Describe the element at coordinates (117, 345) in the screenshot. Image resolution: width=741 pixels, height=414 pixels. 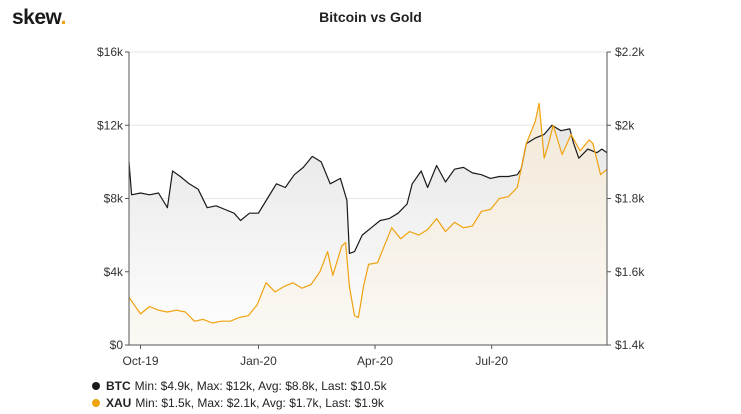
I see `y-left-tick-label: $0` at that location.